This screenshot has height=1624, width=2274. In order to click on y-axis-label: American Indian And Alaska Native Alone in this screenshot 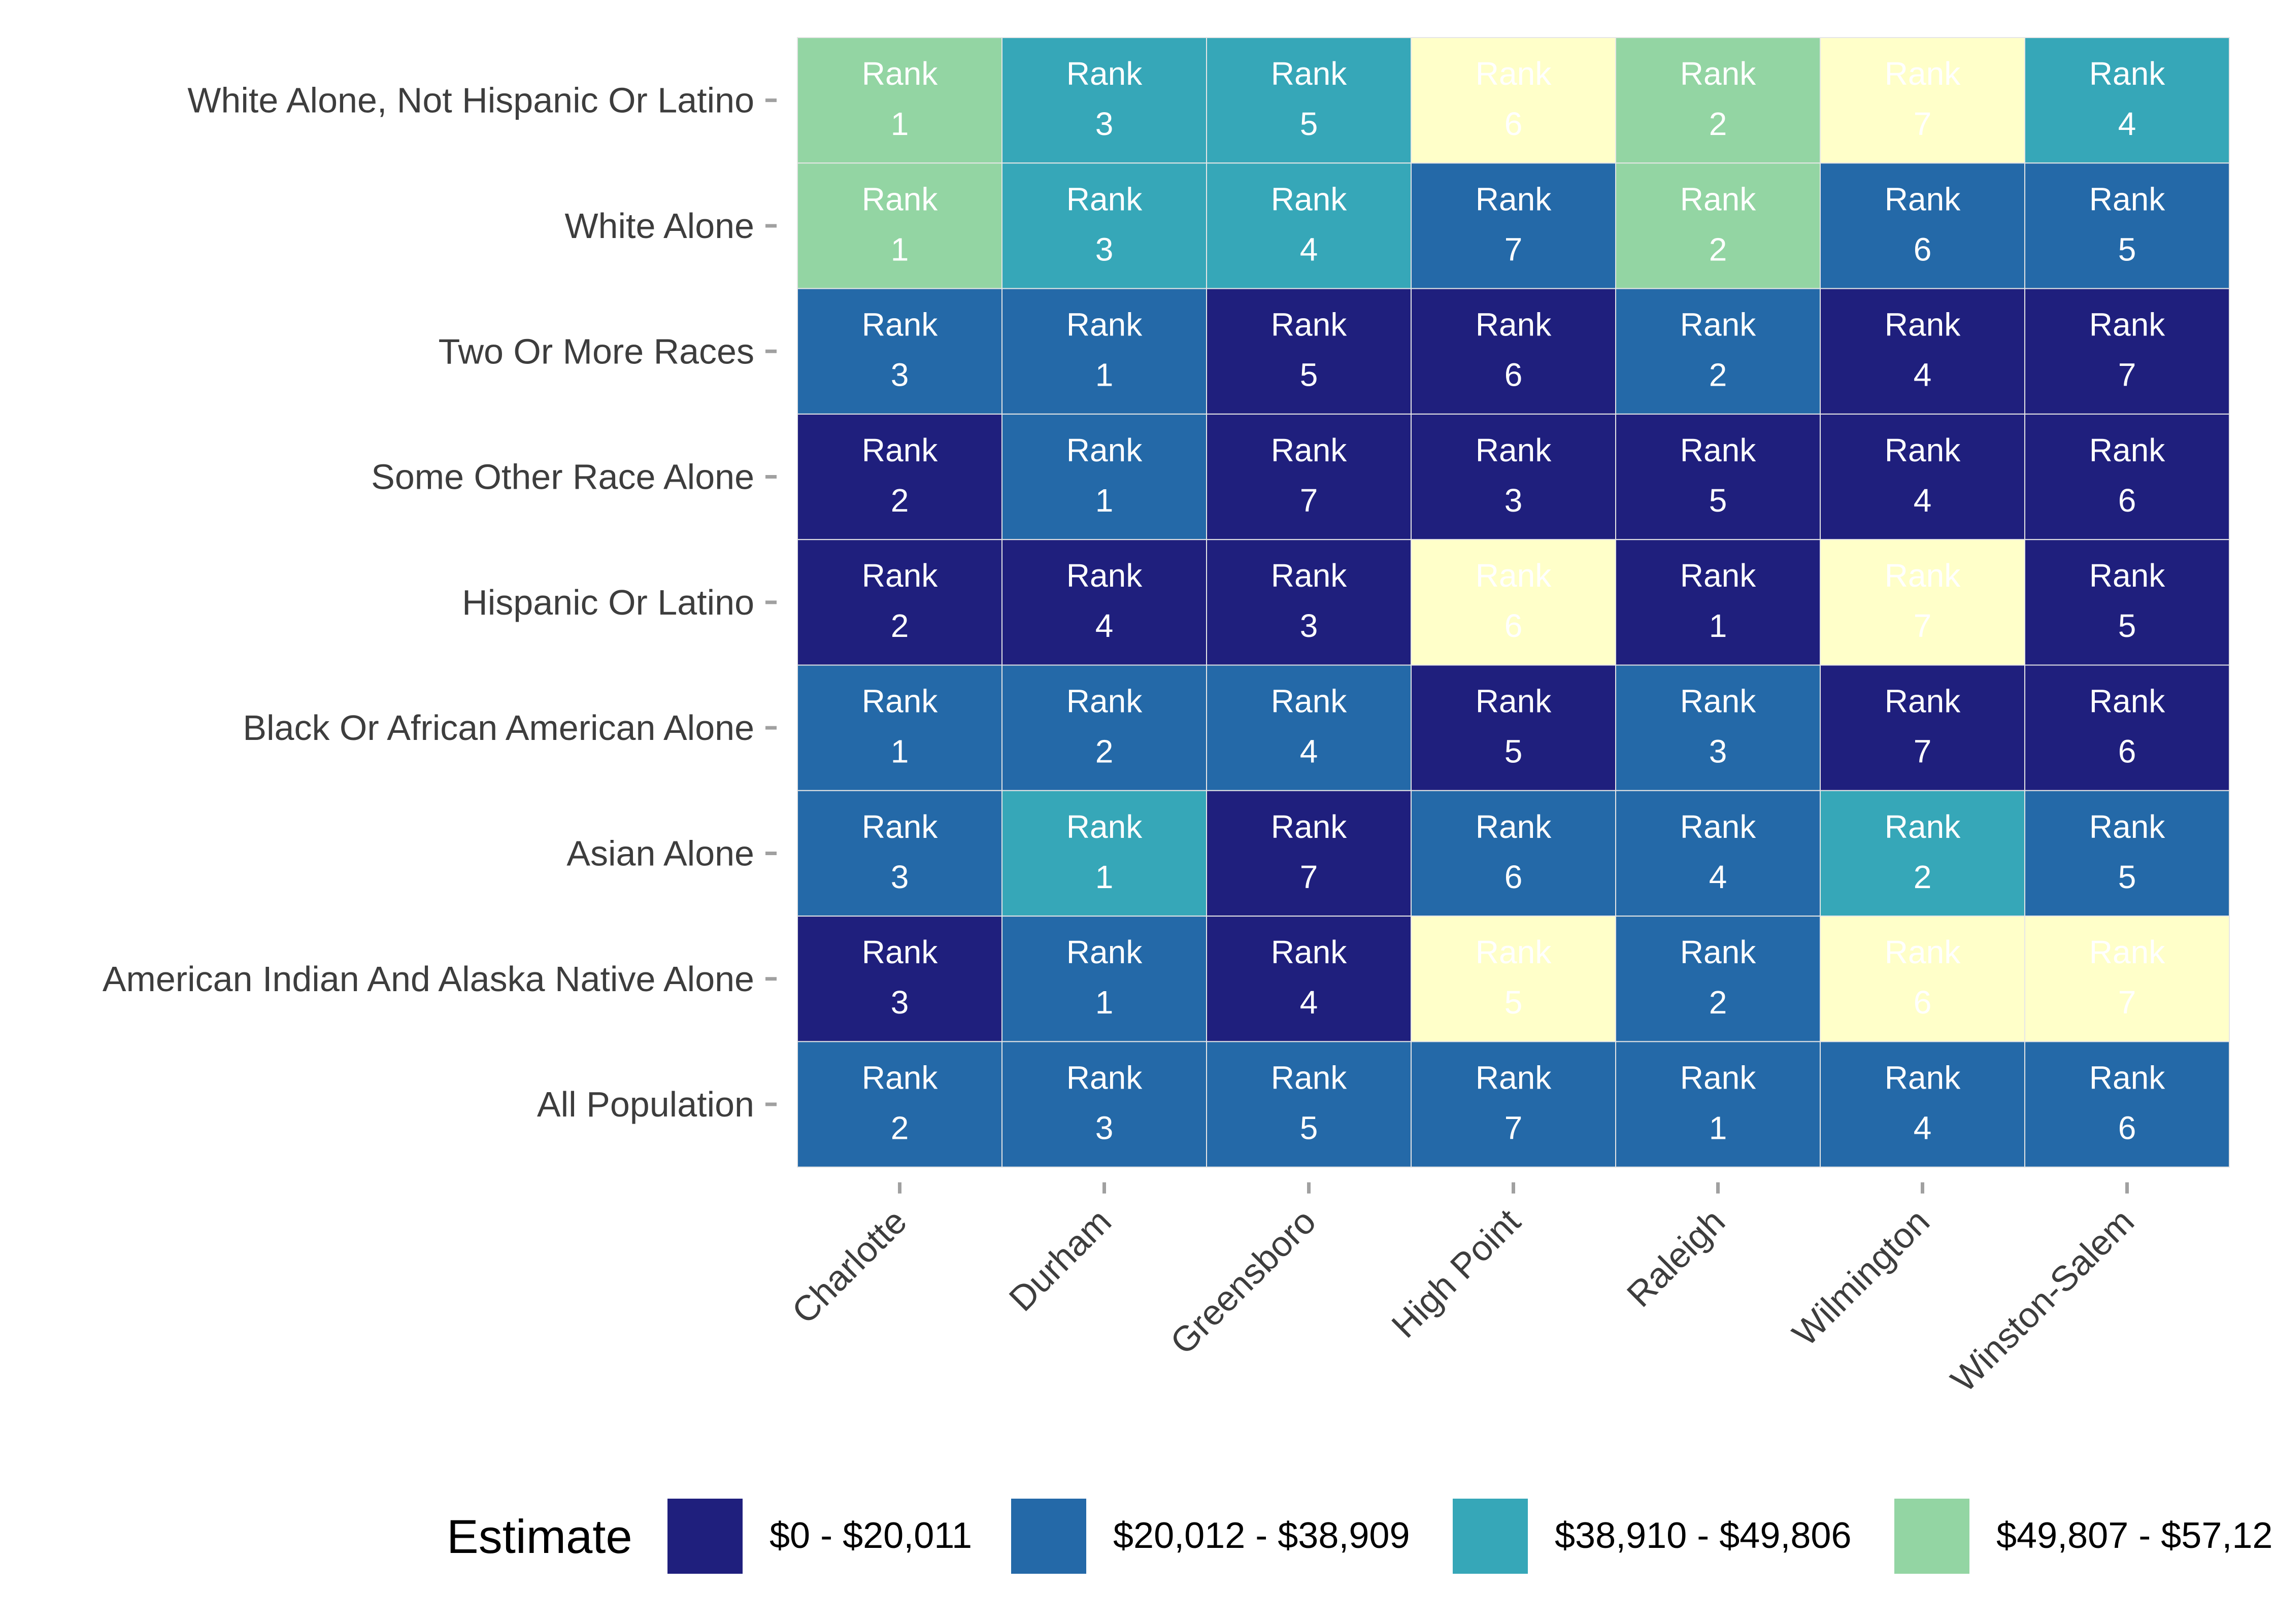, I will do `click(429, 979)`.